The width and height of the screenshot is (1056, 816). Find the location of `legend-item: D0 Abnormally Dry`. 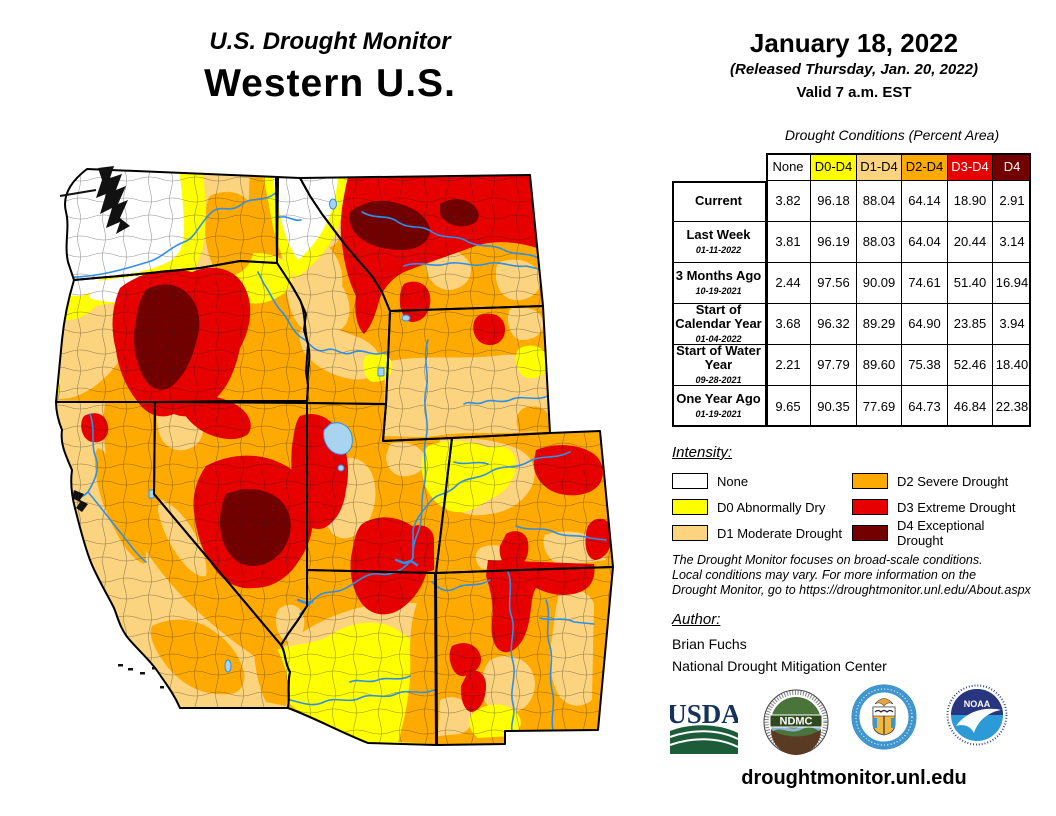

legend-item: D0 Abnormally Dry is located at coordinates (762, 507).